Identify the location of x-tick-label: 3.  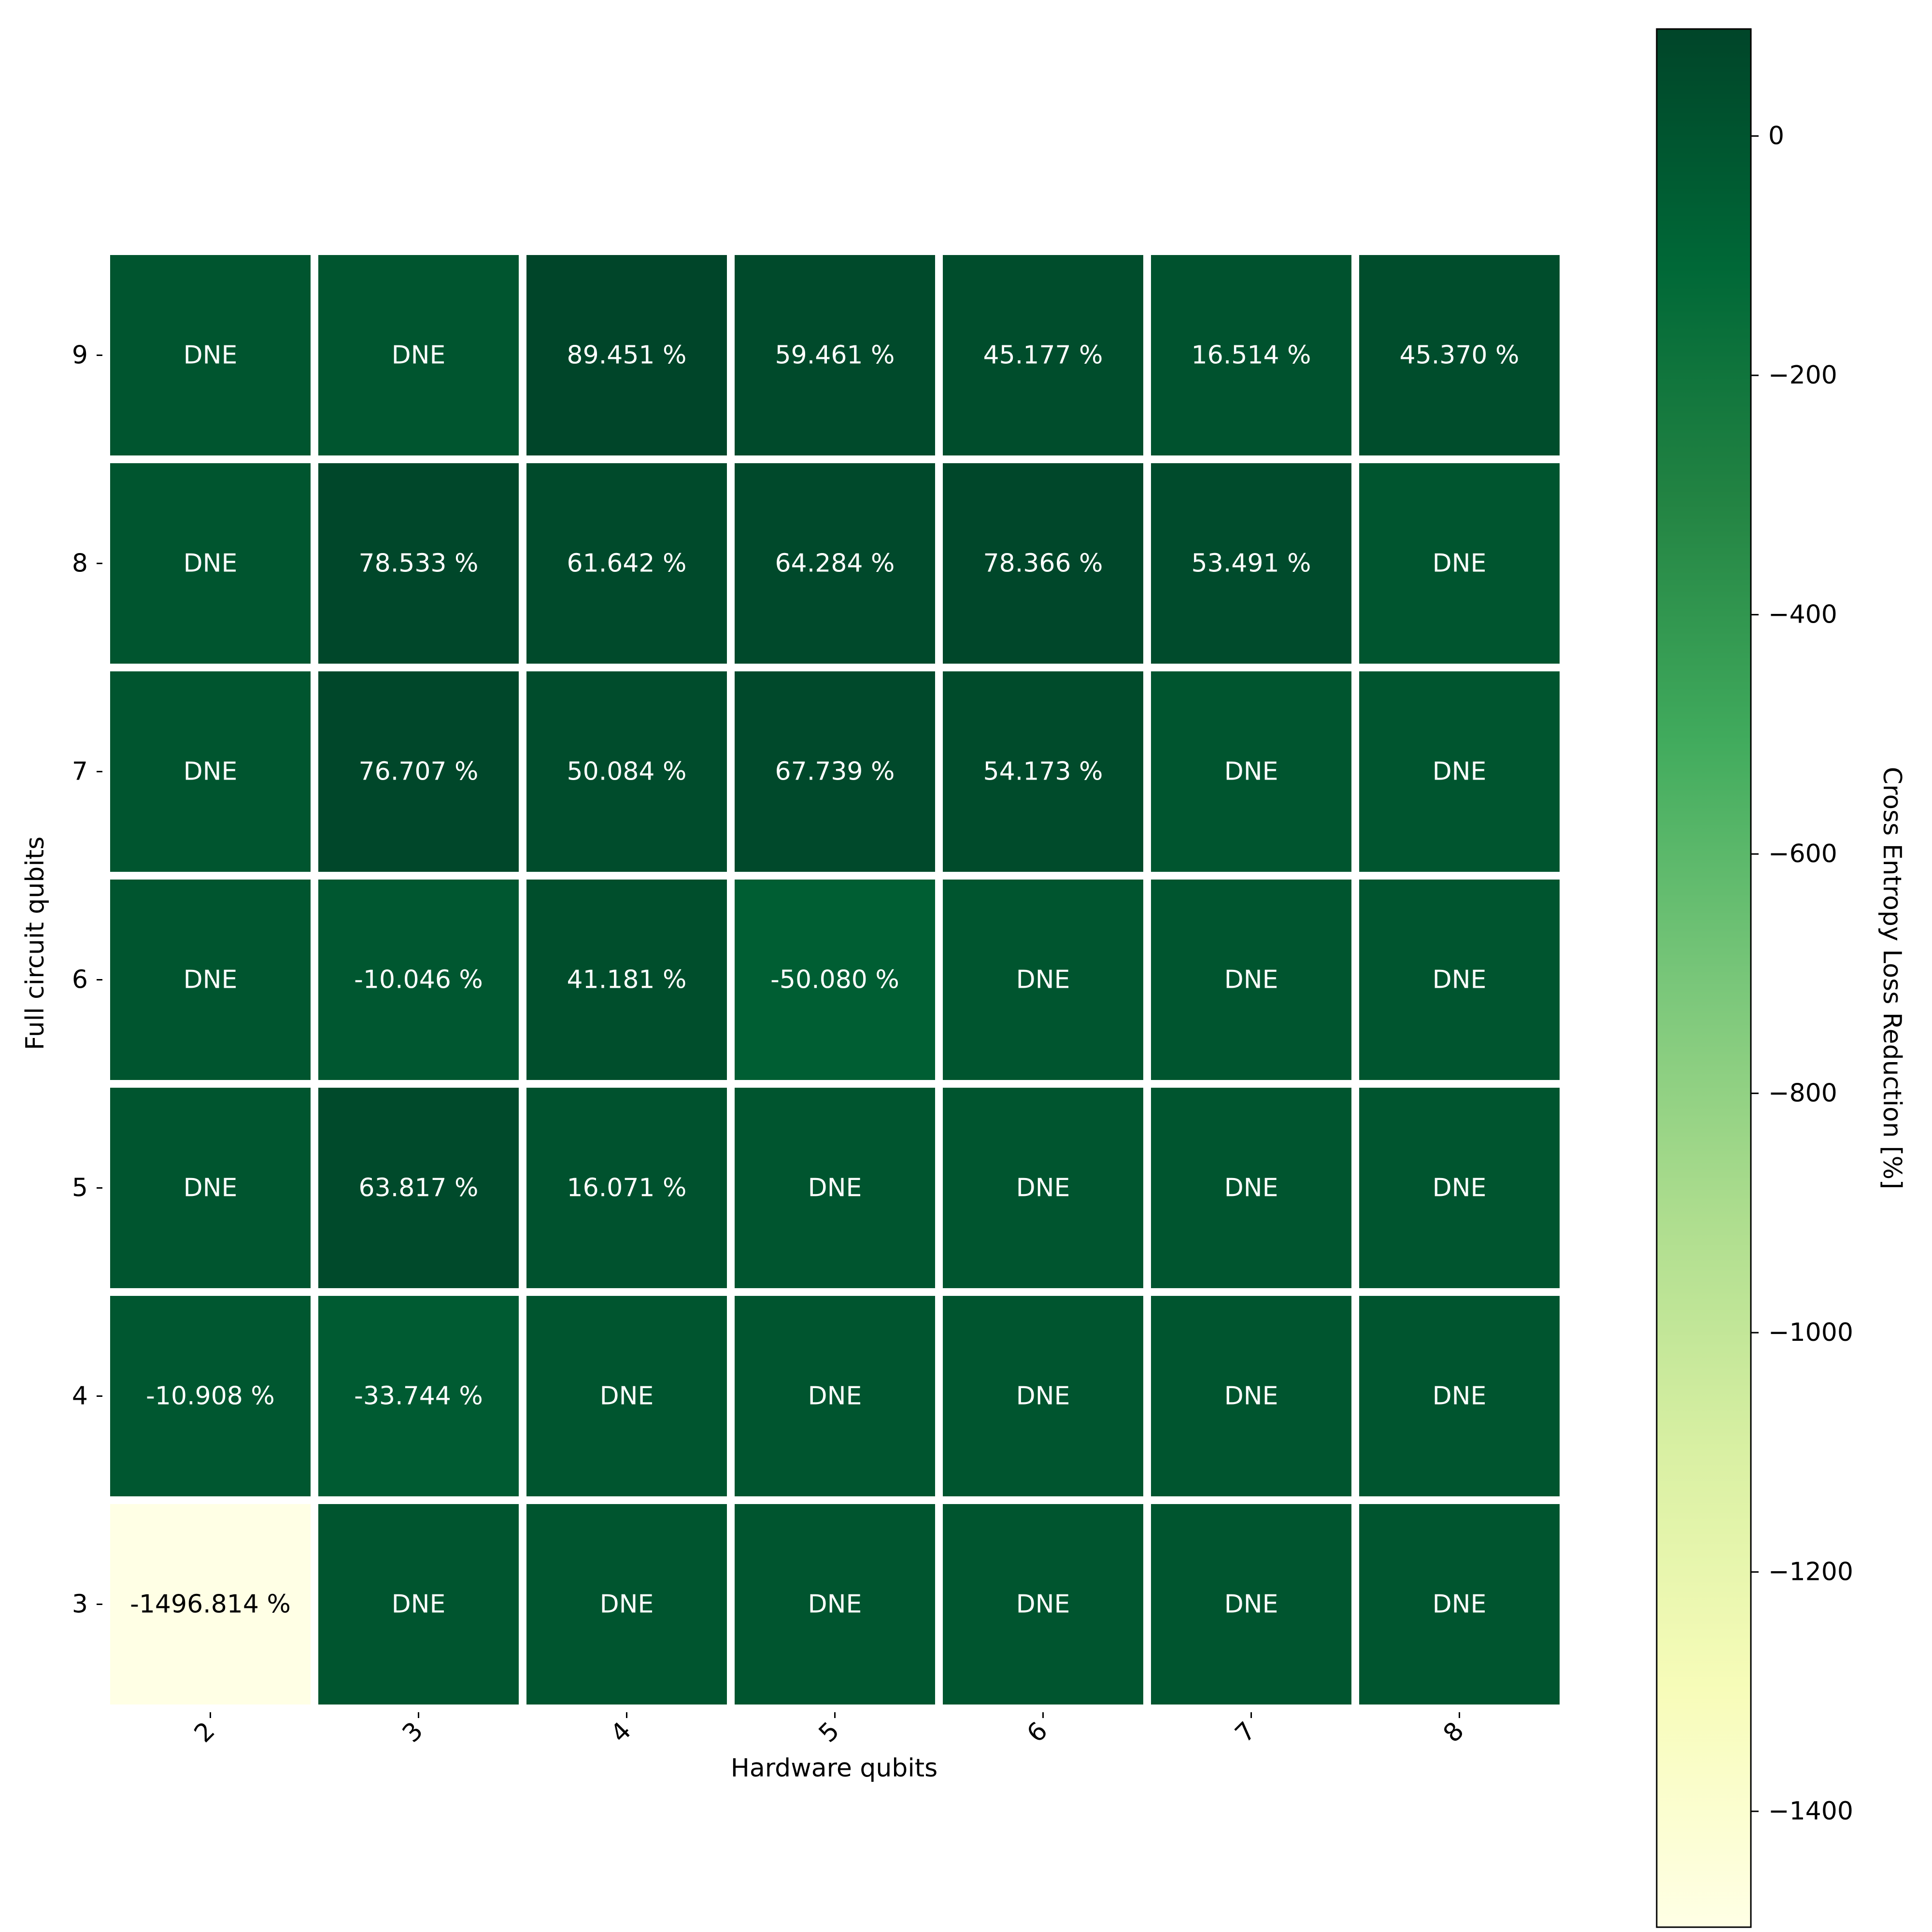
(413, 1732).